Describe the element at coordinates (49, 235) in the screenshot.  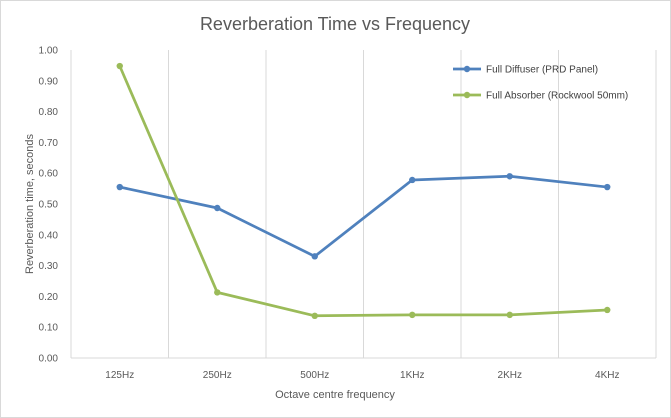
I see `y-tick-label: 0.40` at that location.